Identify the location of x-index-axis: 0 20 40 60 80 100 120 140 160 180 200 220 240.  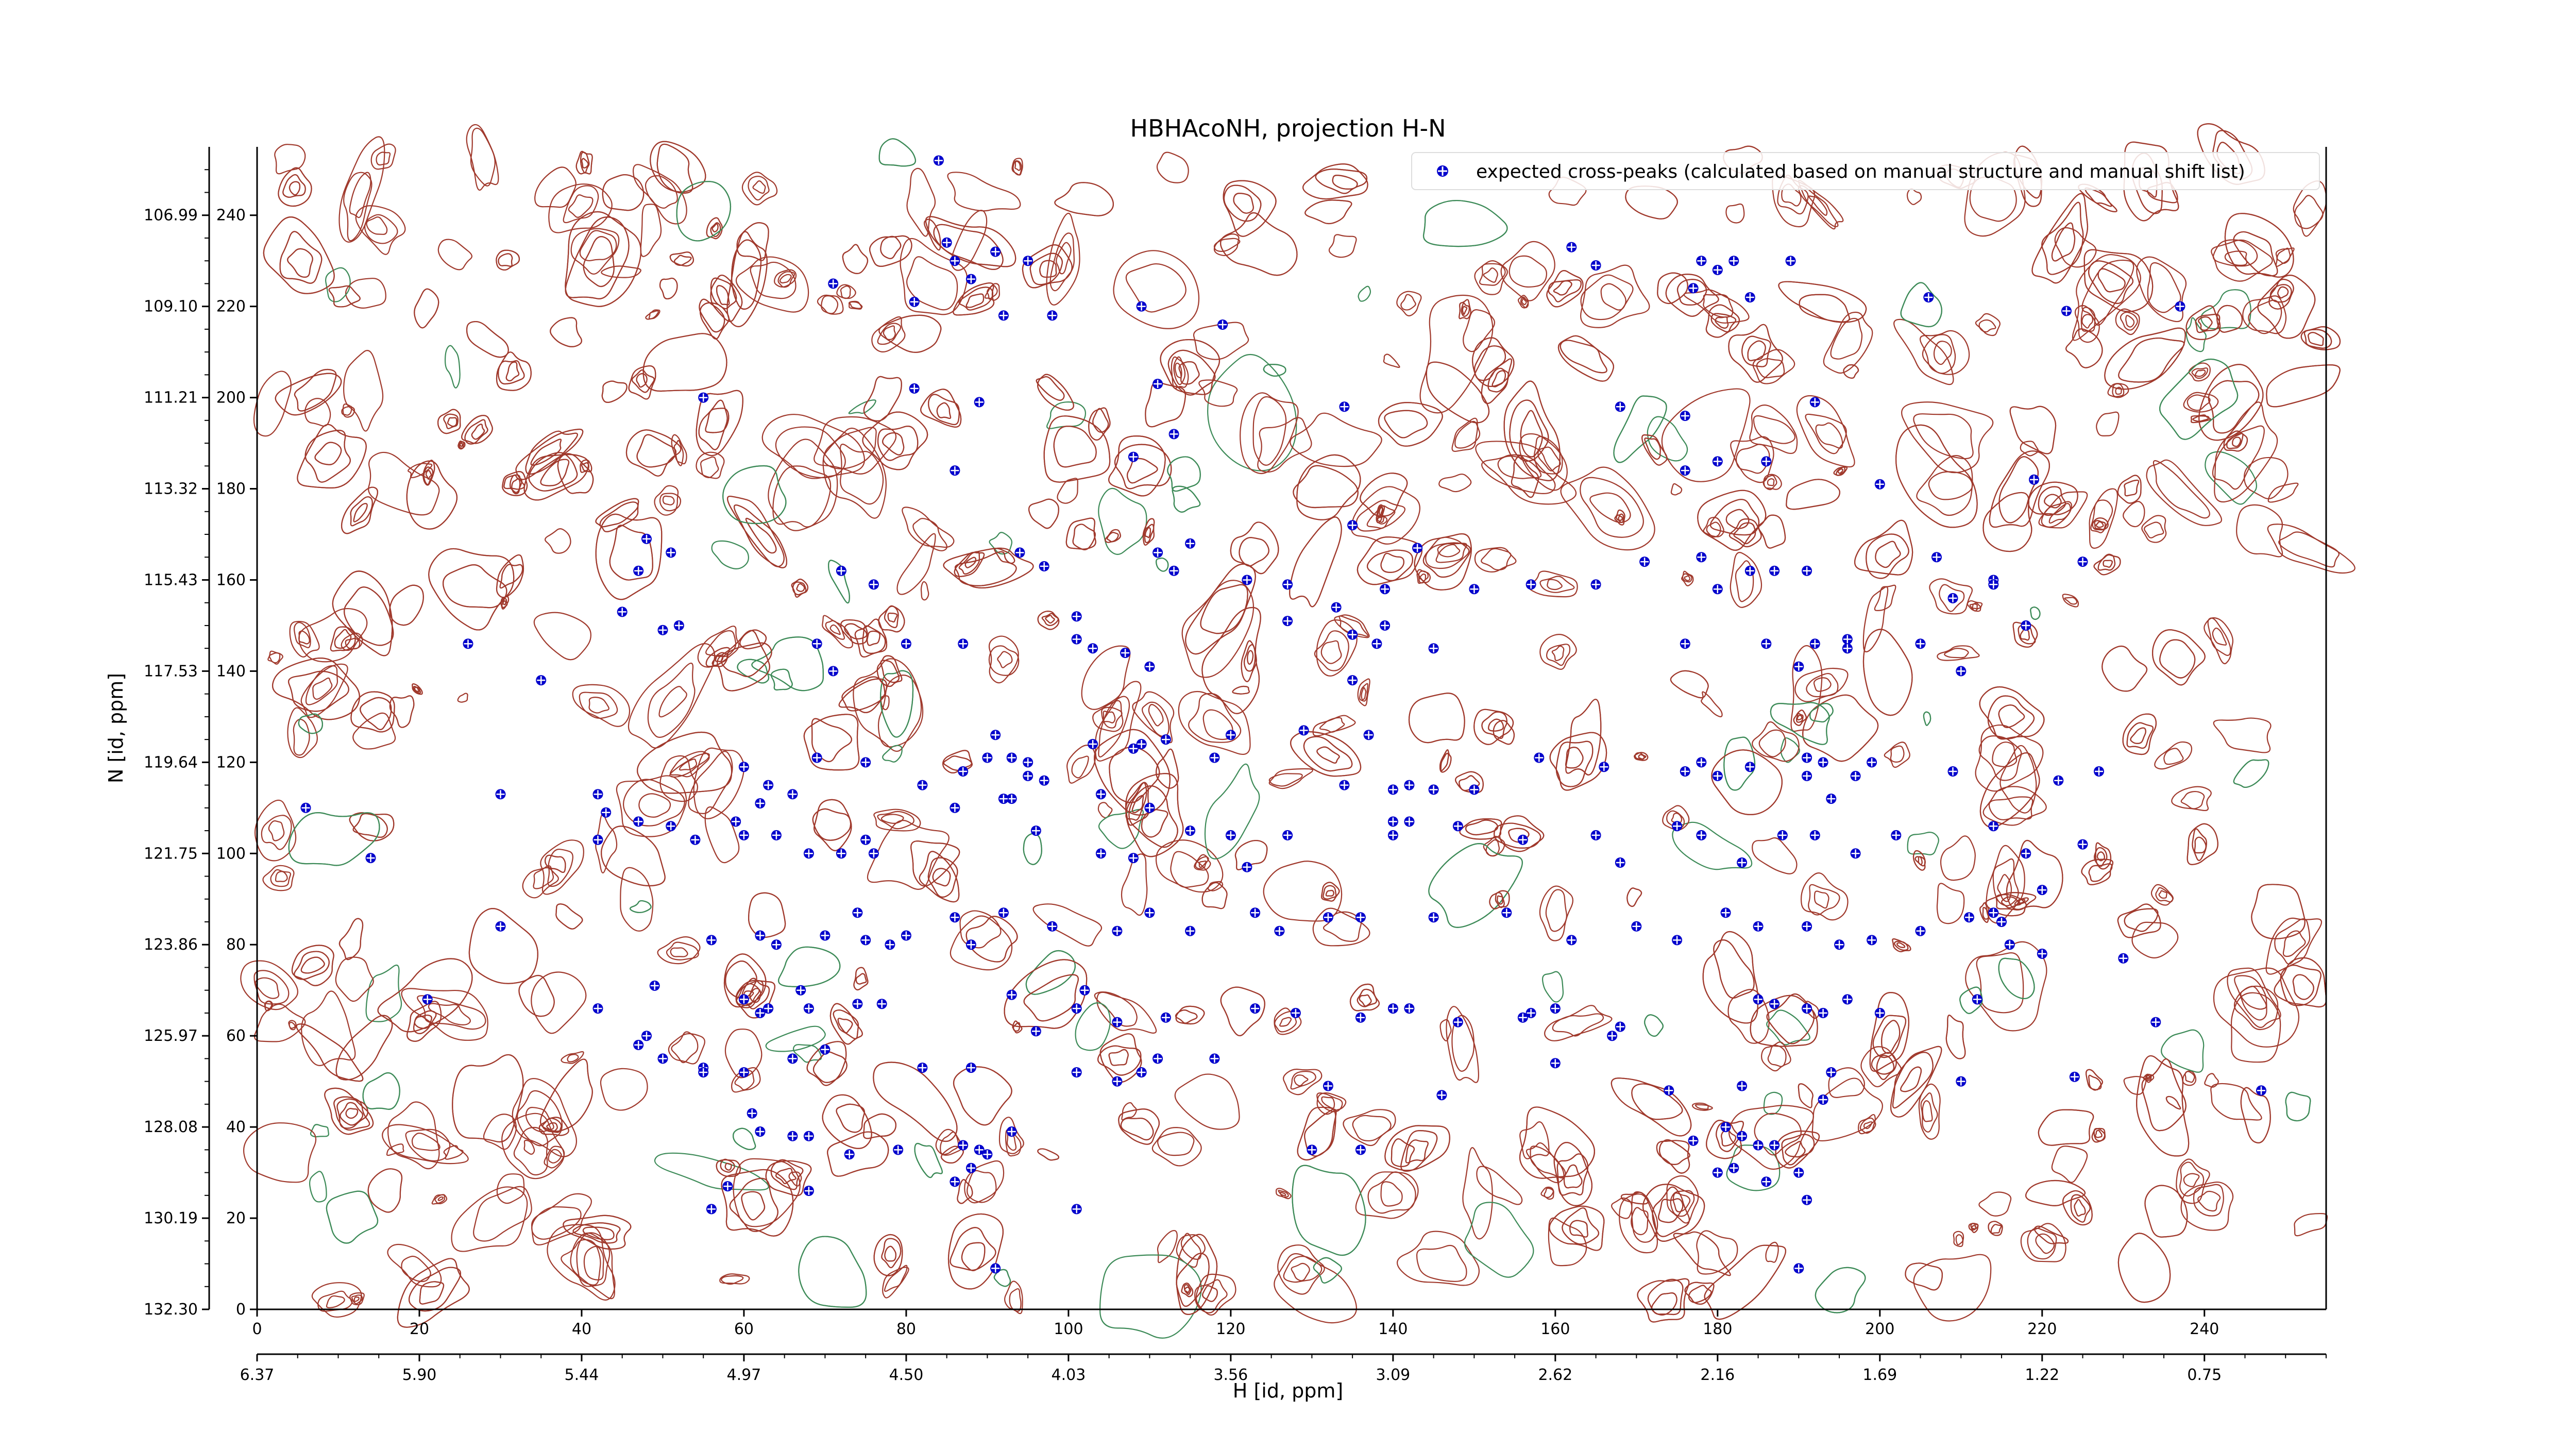
(1235, 1323).